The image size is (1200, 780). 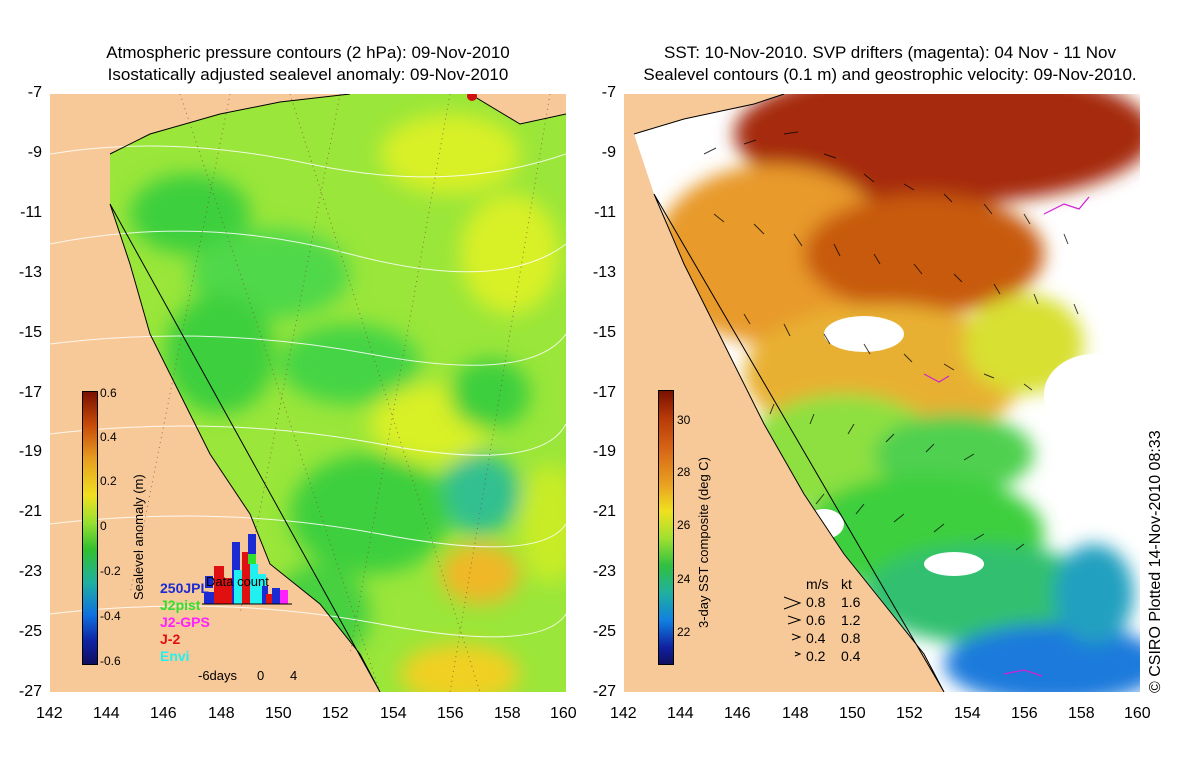 I want to click on velocity-row-0-ms: 0.8, so click(x=816, y=602).